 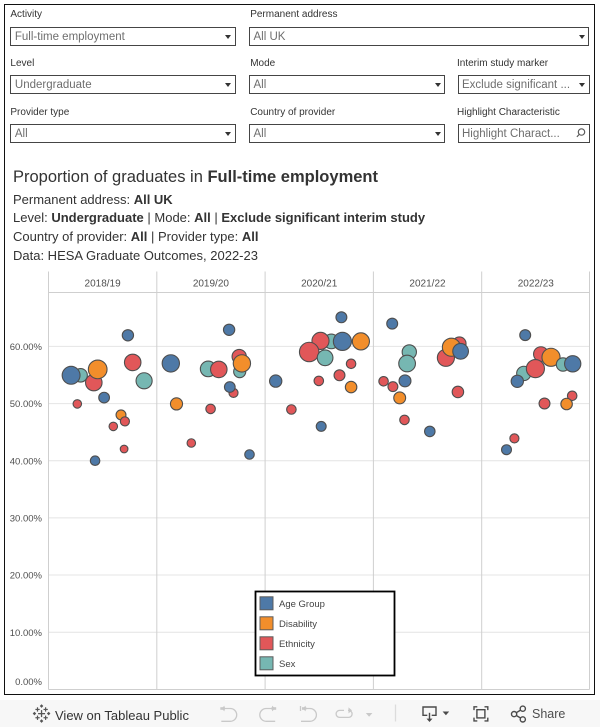 I want to click on svg-text: 40.00%, so click(x=26, y=461).